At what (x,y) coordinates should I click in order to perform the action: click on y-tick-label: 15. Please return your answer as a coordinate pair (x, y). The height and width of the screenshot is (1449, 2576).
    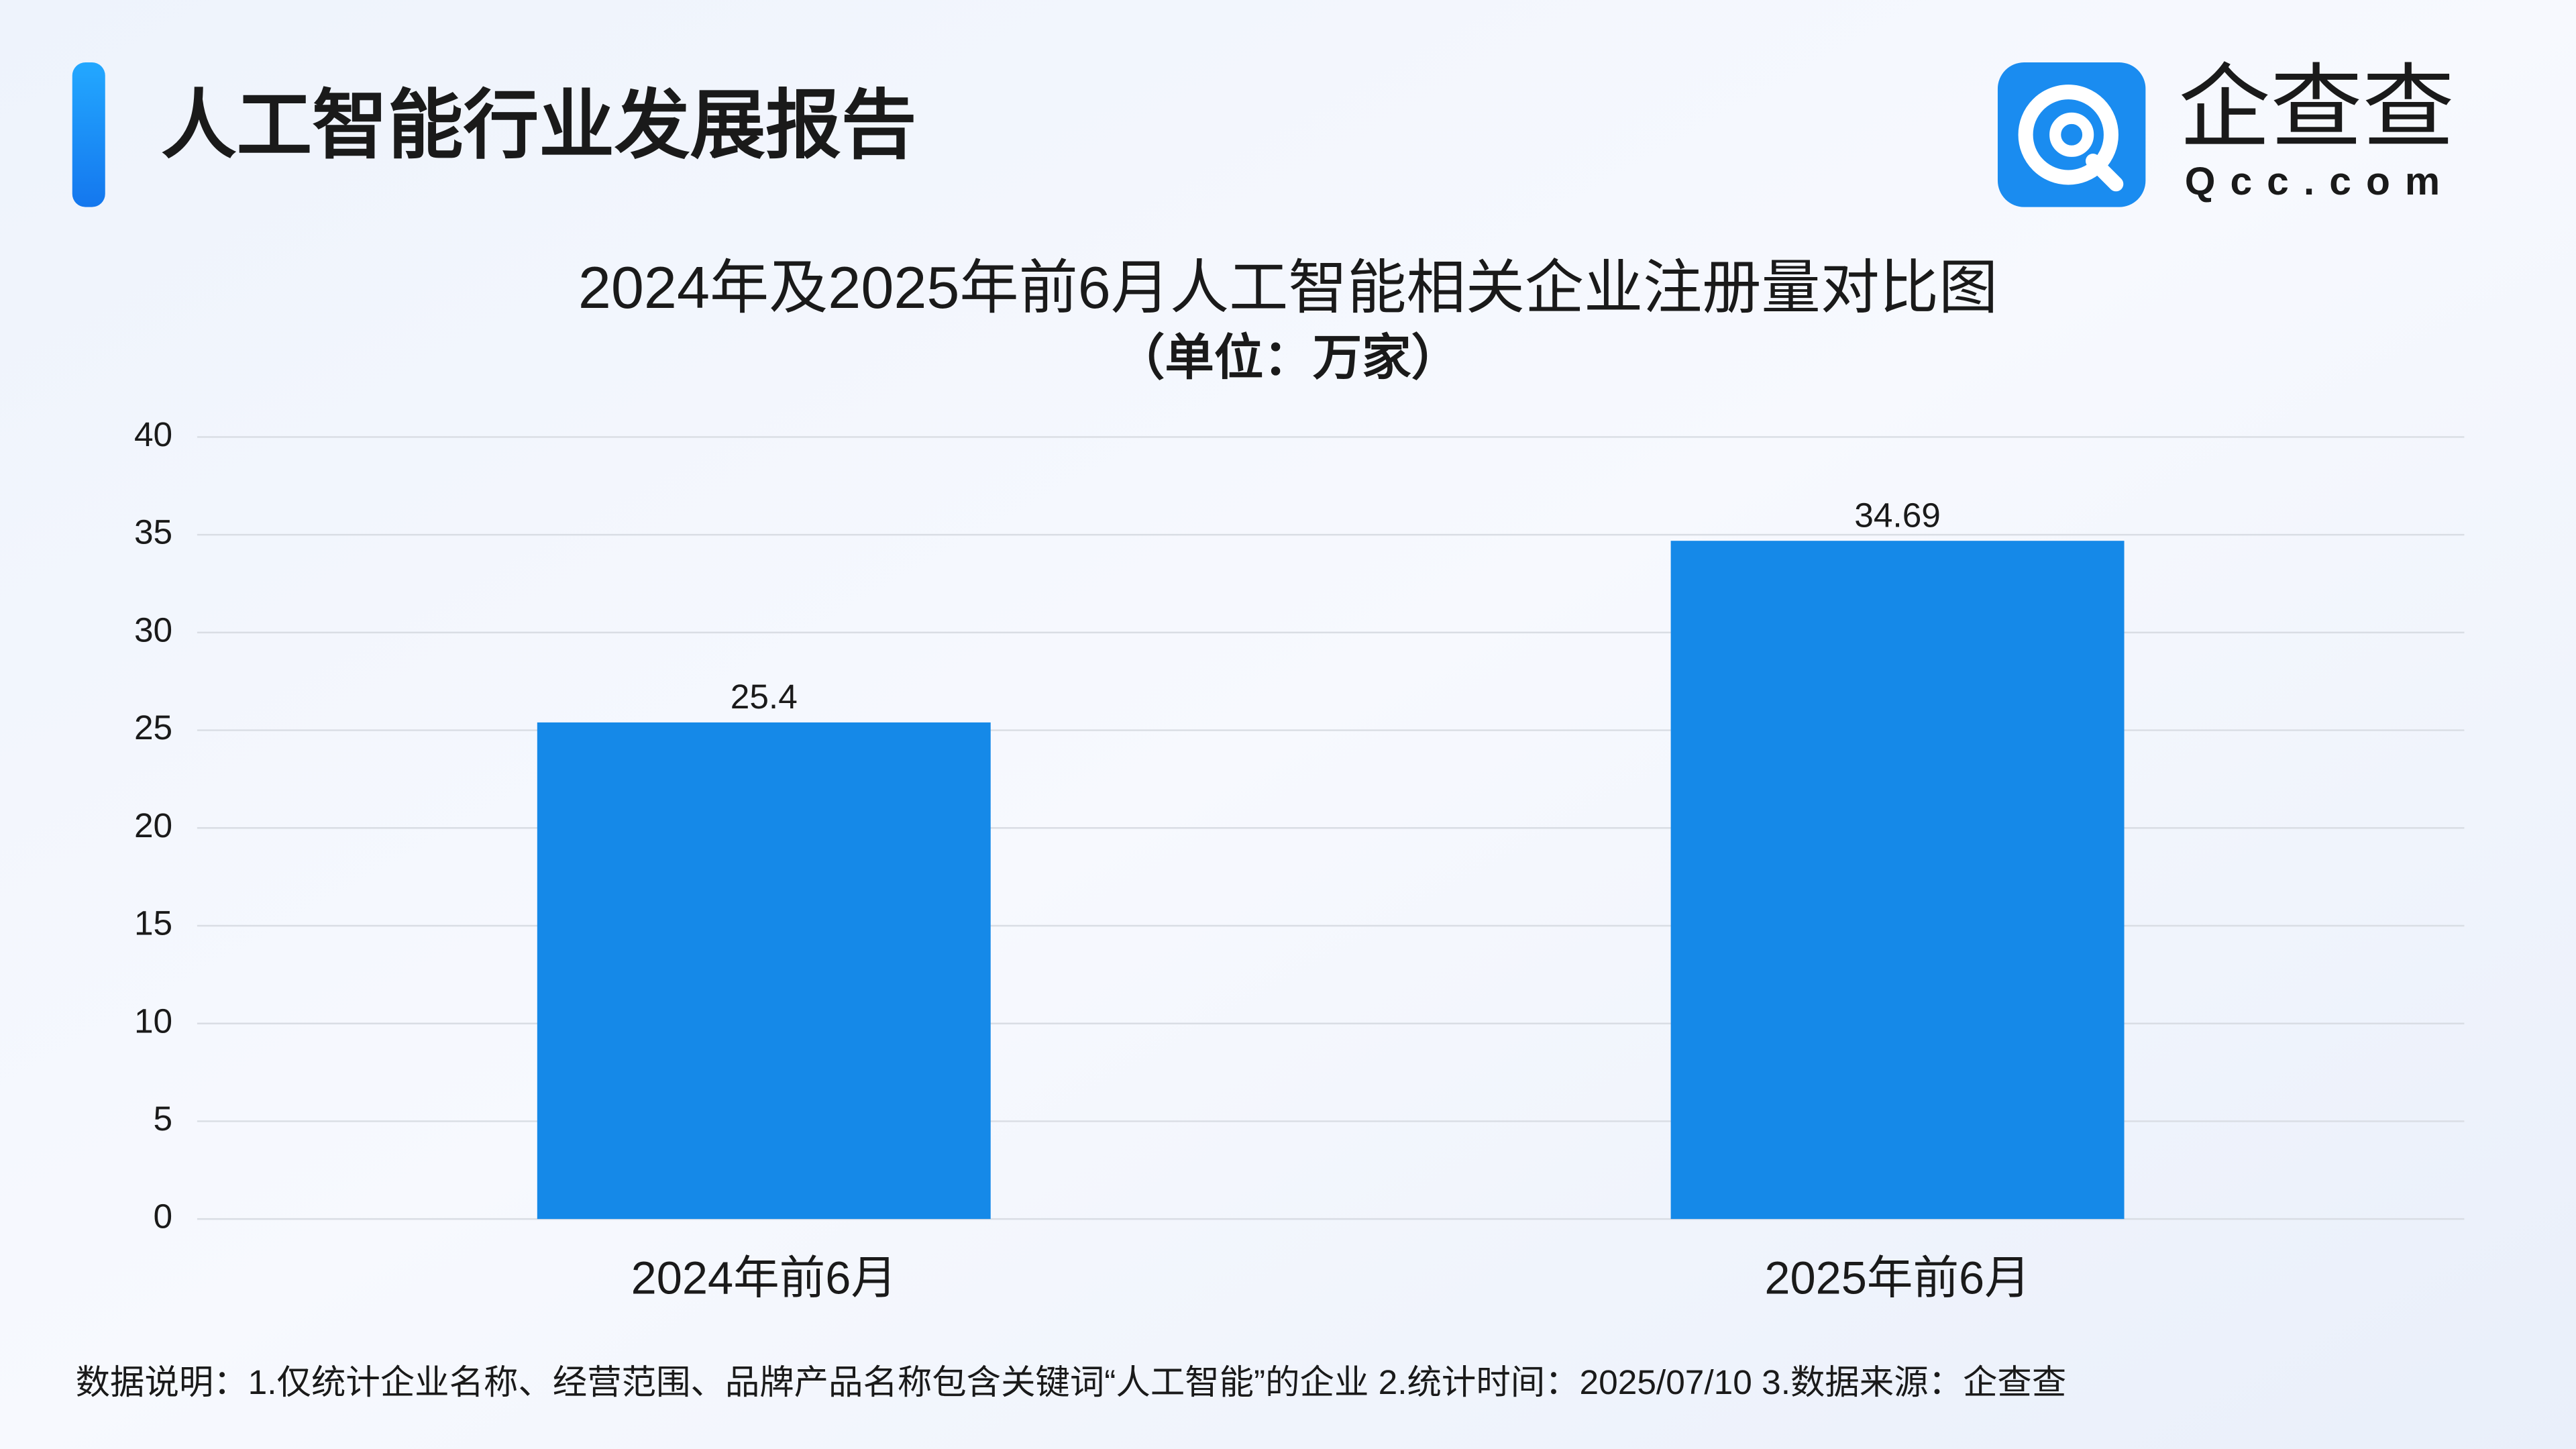
    Looking at the image, I should click on (153, 923).